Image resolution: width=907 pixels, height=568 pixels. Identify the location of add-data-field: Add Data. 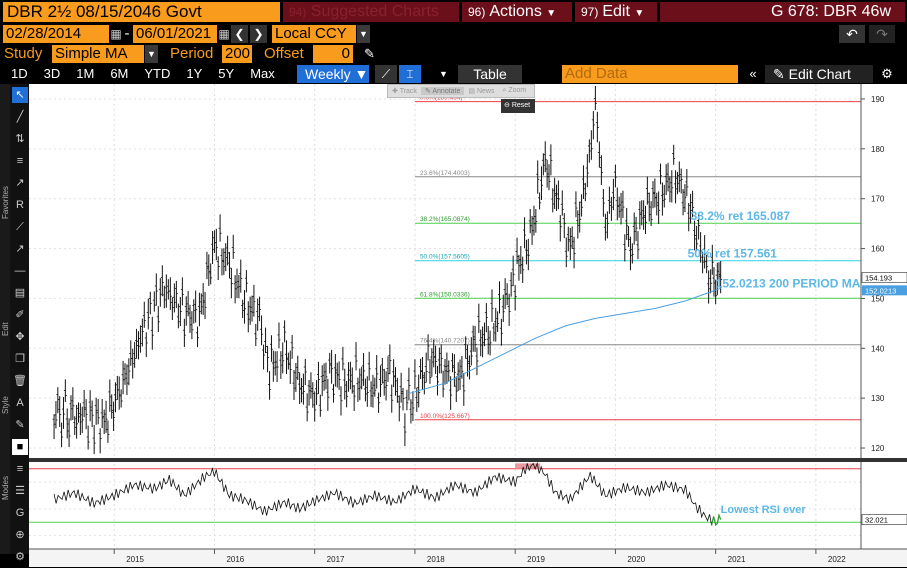
(650, 74).